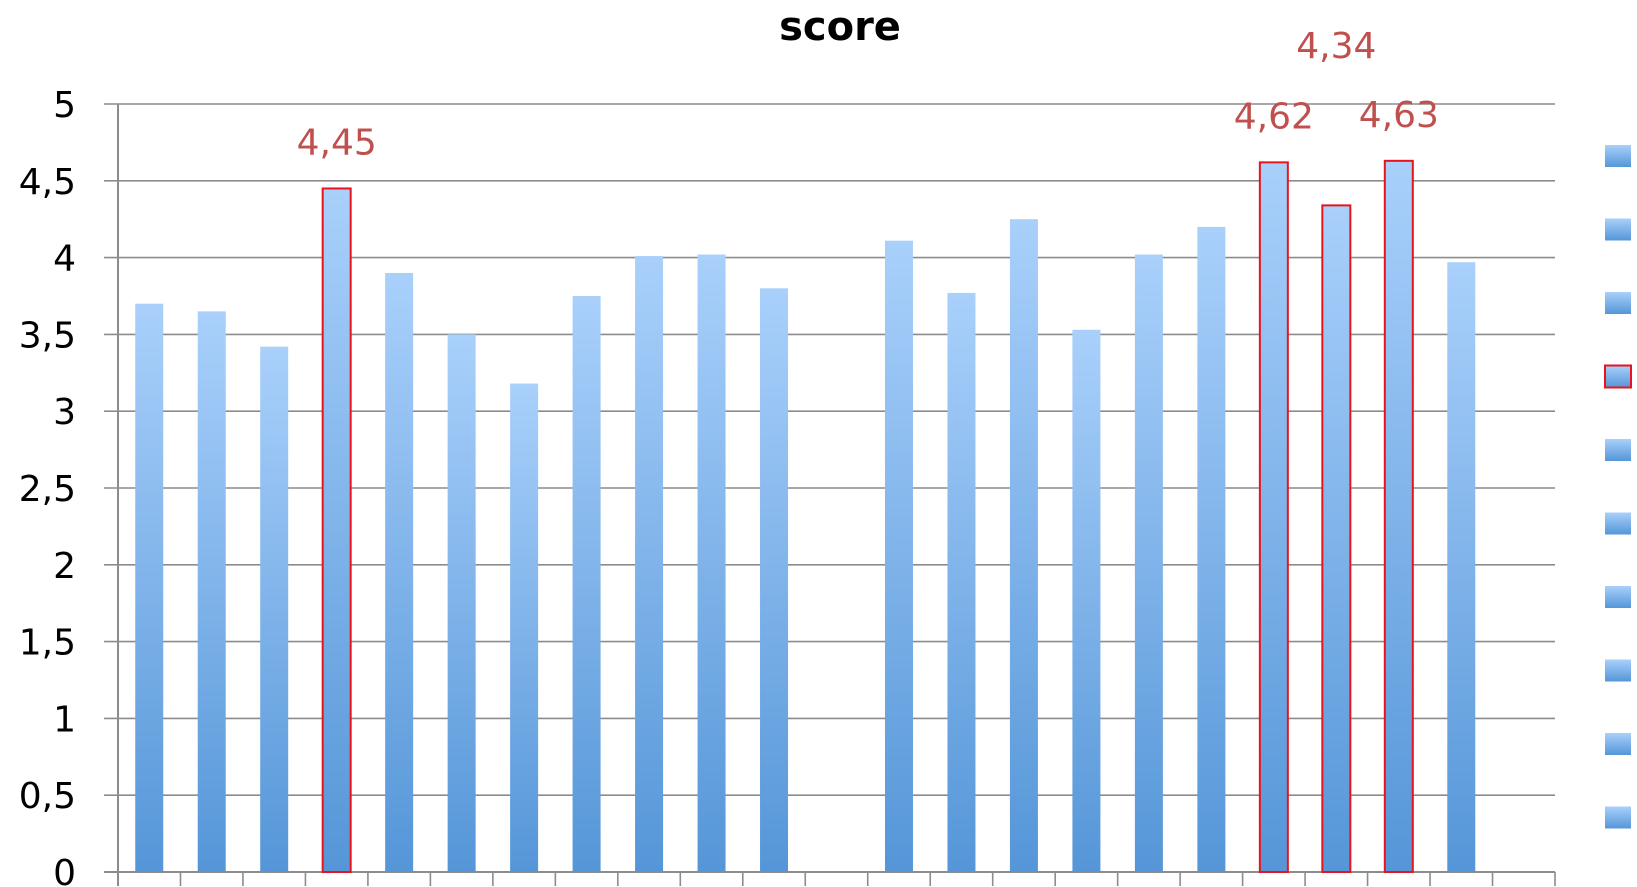 Image resolution: width=1637 pixels, height=887 pixels. I want to click on y-tick-label: 4,5, so click(47, 182).